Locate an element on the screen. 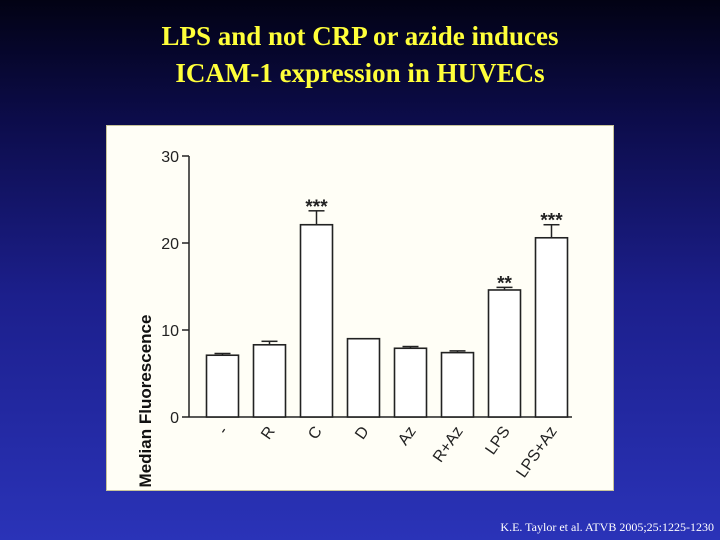  x-tick-label: C is located at coordinates (315, 433).